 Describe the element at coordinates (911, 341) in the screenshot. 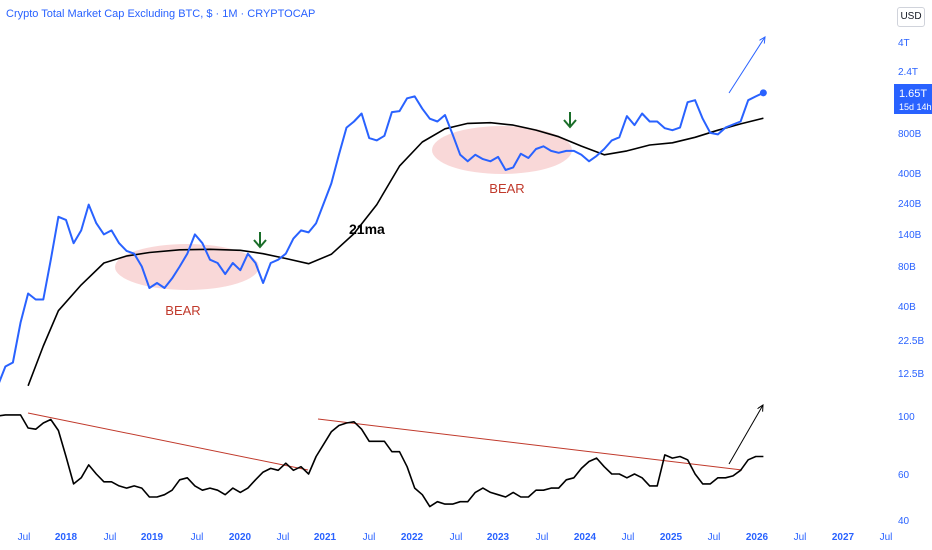

I see `y-tick-label: 22.5B` at that location.